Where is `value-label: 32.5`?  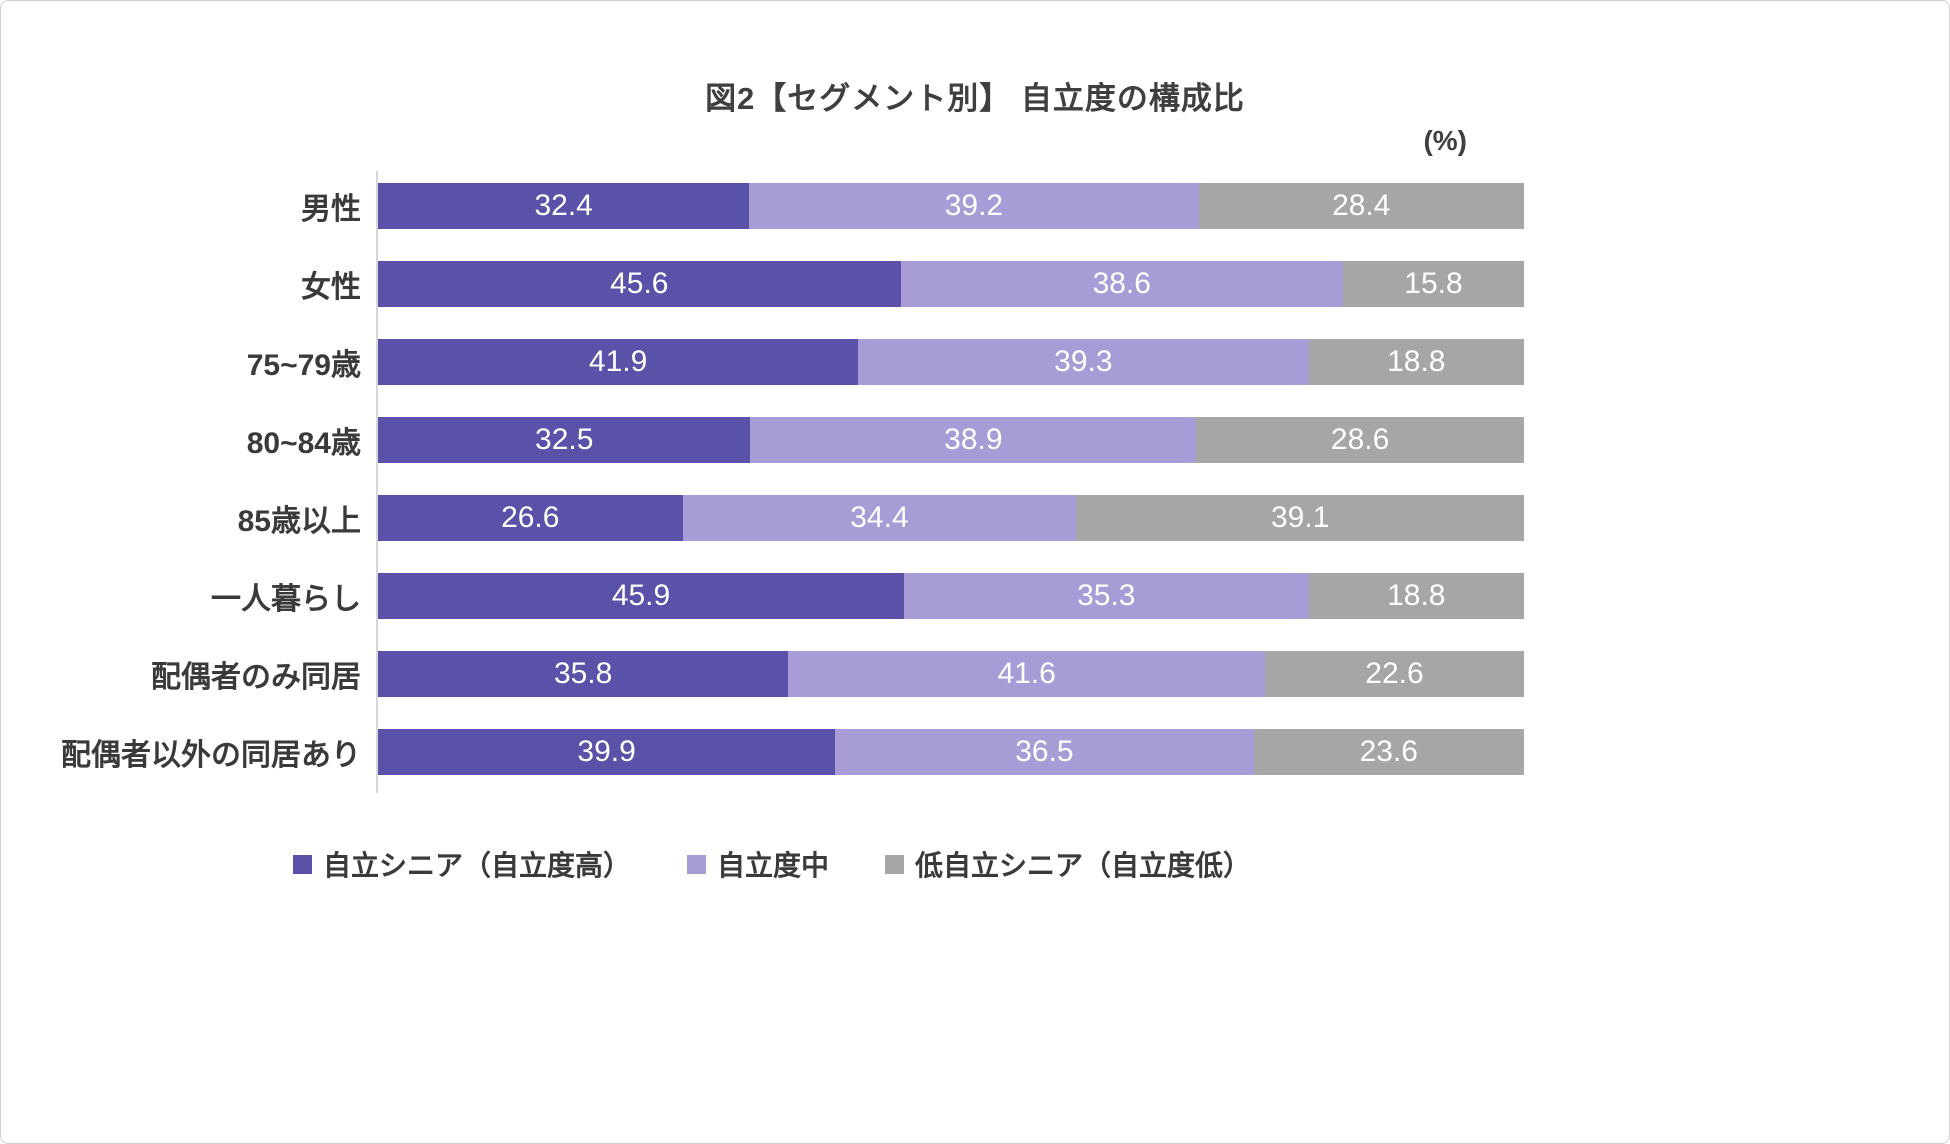 value-label: 32.5 is located at coordinates (564, 439).